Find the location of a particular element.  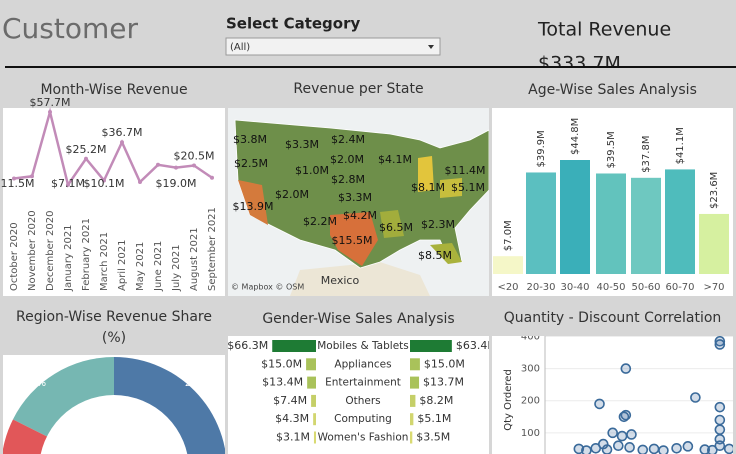

filter-value: (All) is located at coordinates (240, 47).